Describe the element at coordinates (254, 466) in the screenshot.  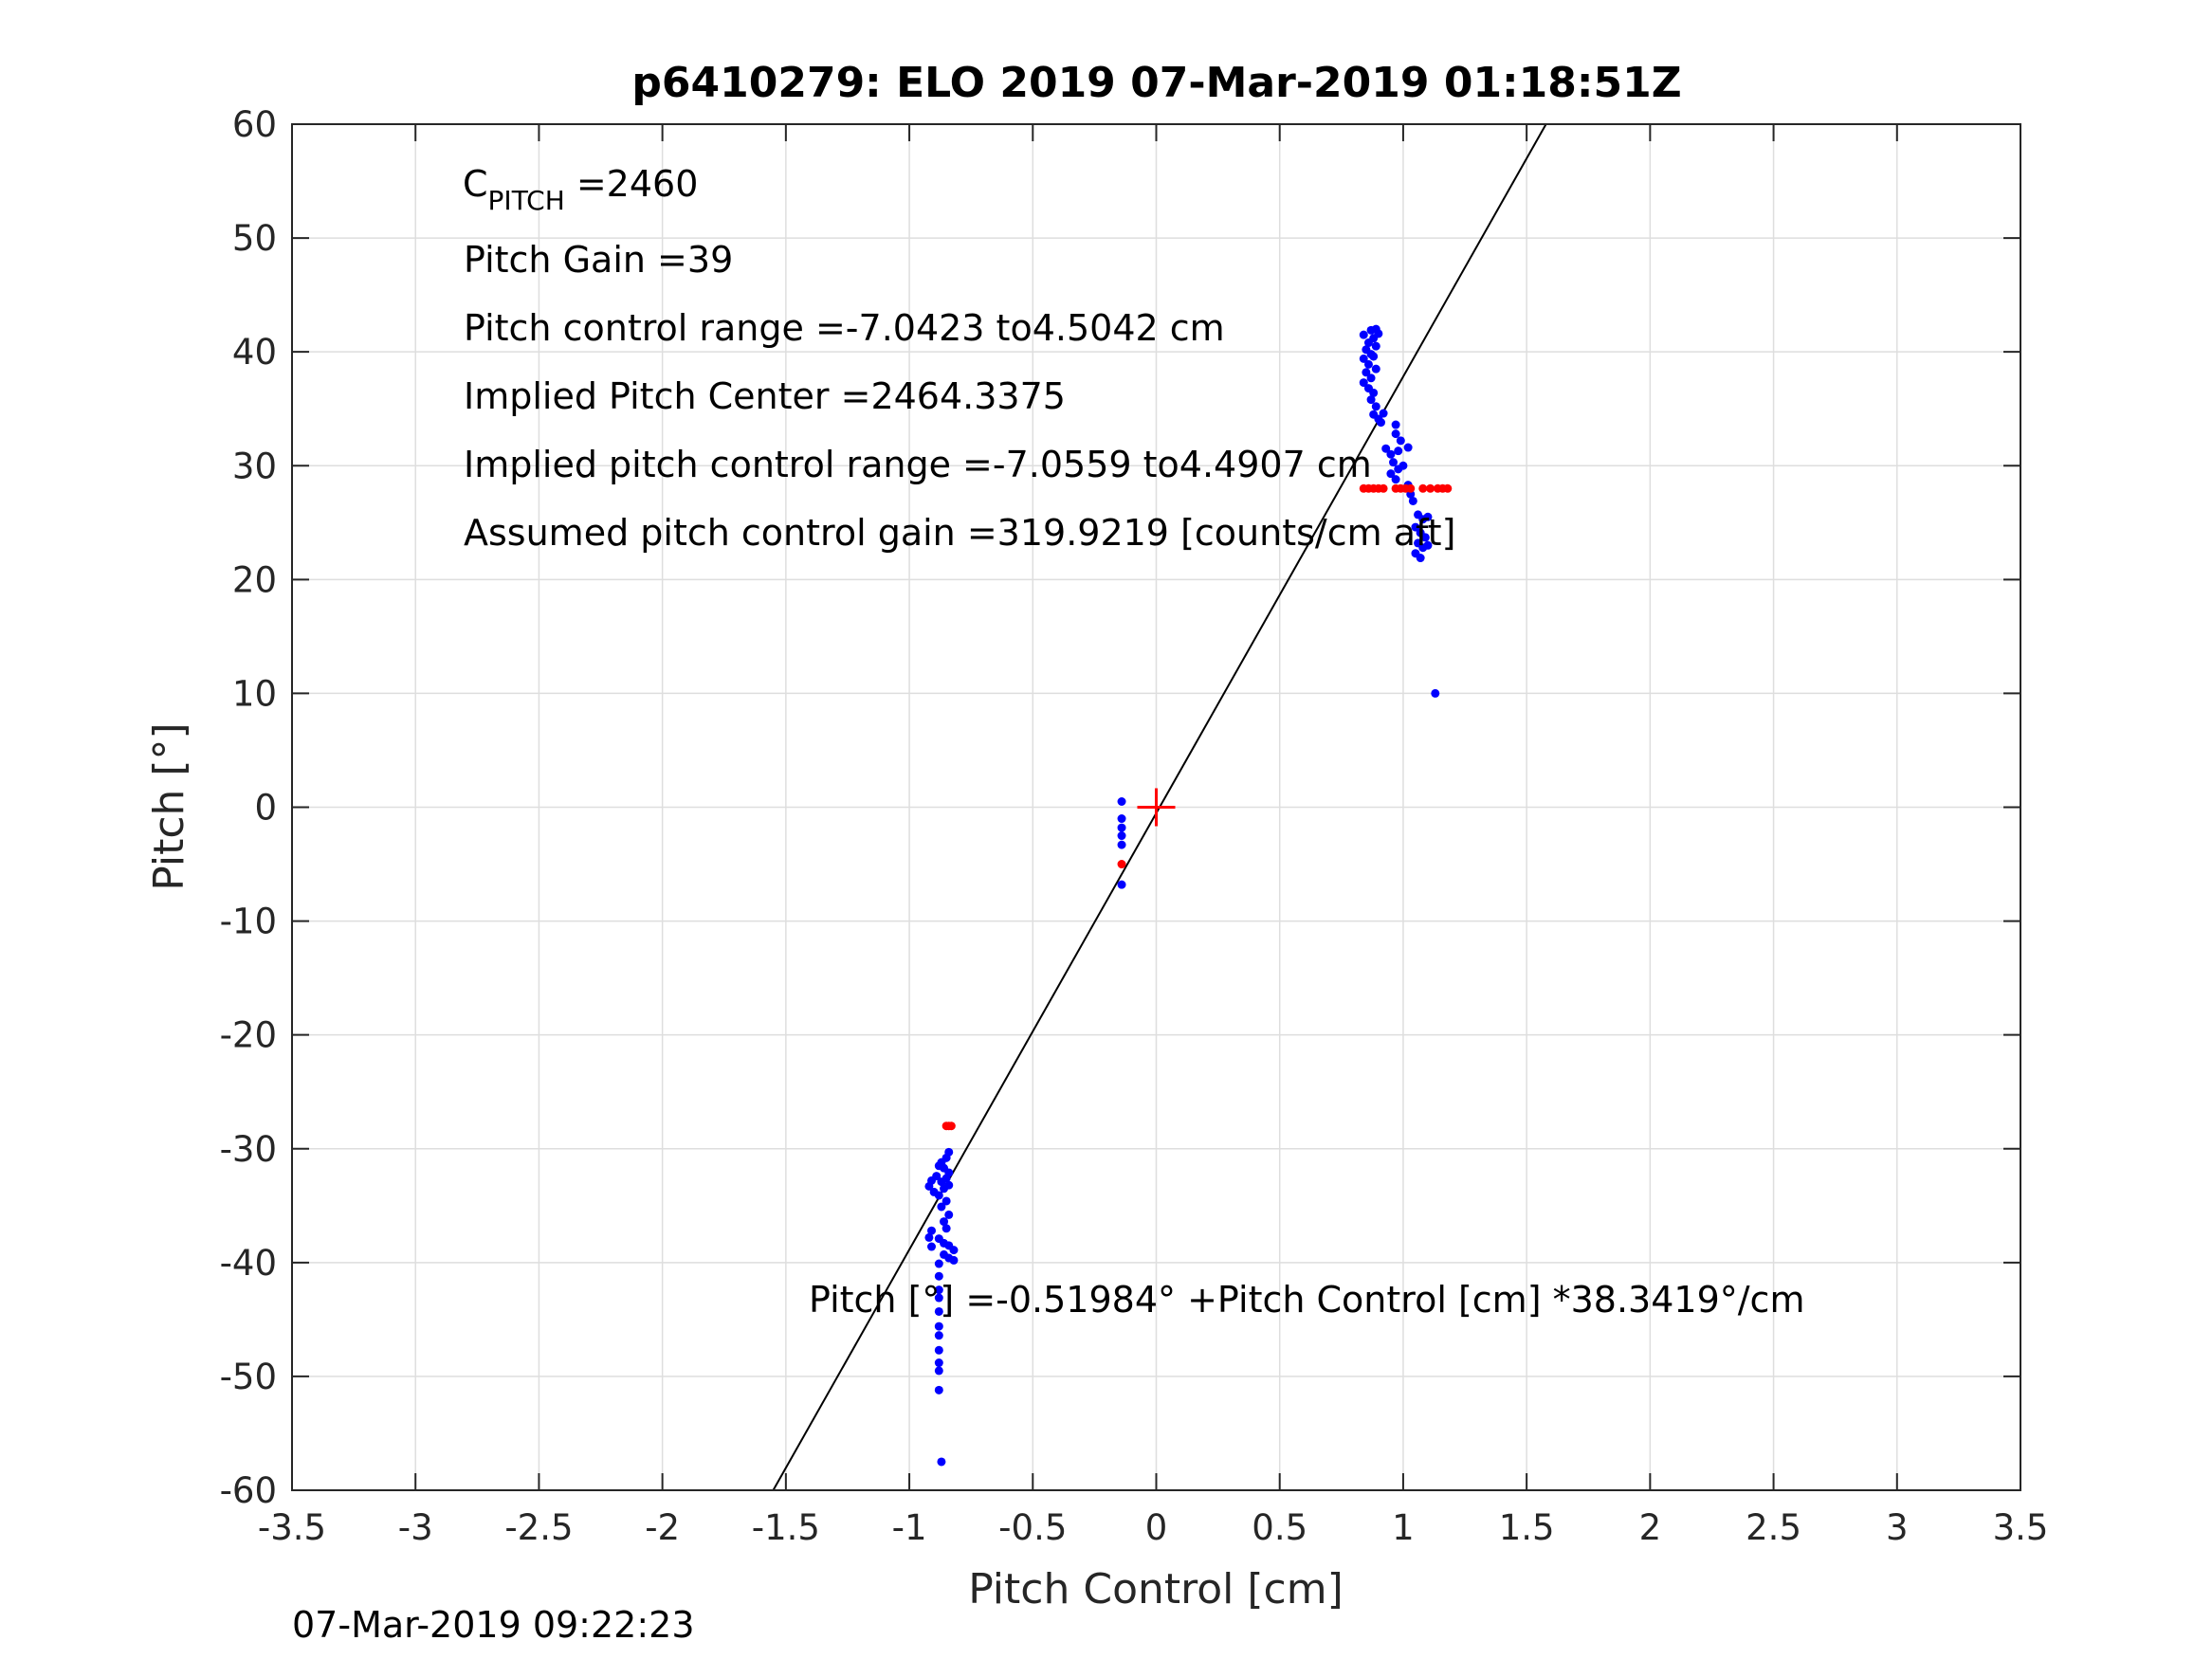
I see `y-tick-label: 30` at that location.